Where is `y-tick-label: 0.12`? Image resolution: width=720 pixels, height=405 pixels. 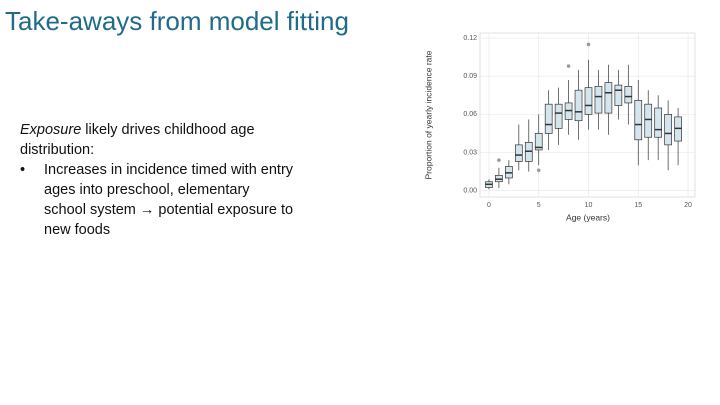
y-tick-label: 0.12 is located at coordinates (470, 38).